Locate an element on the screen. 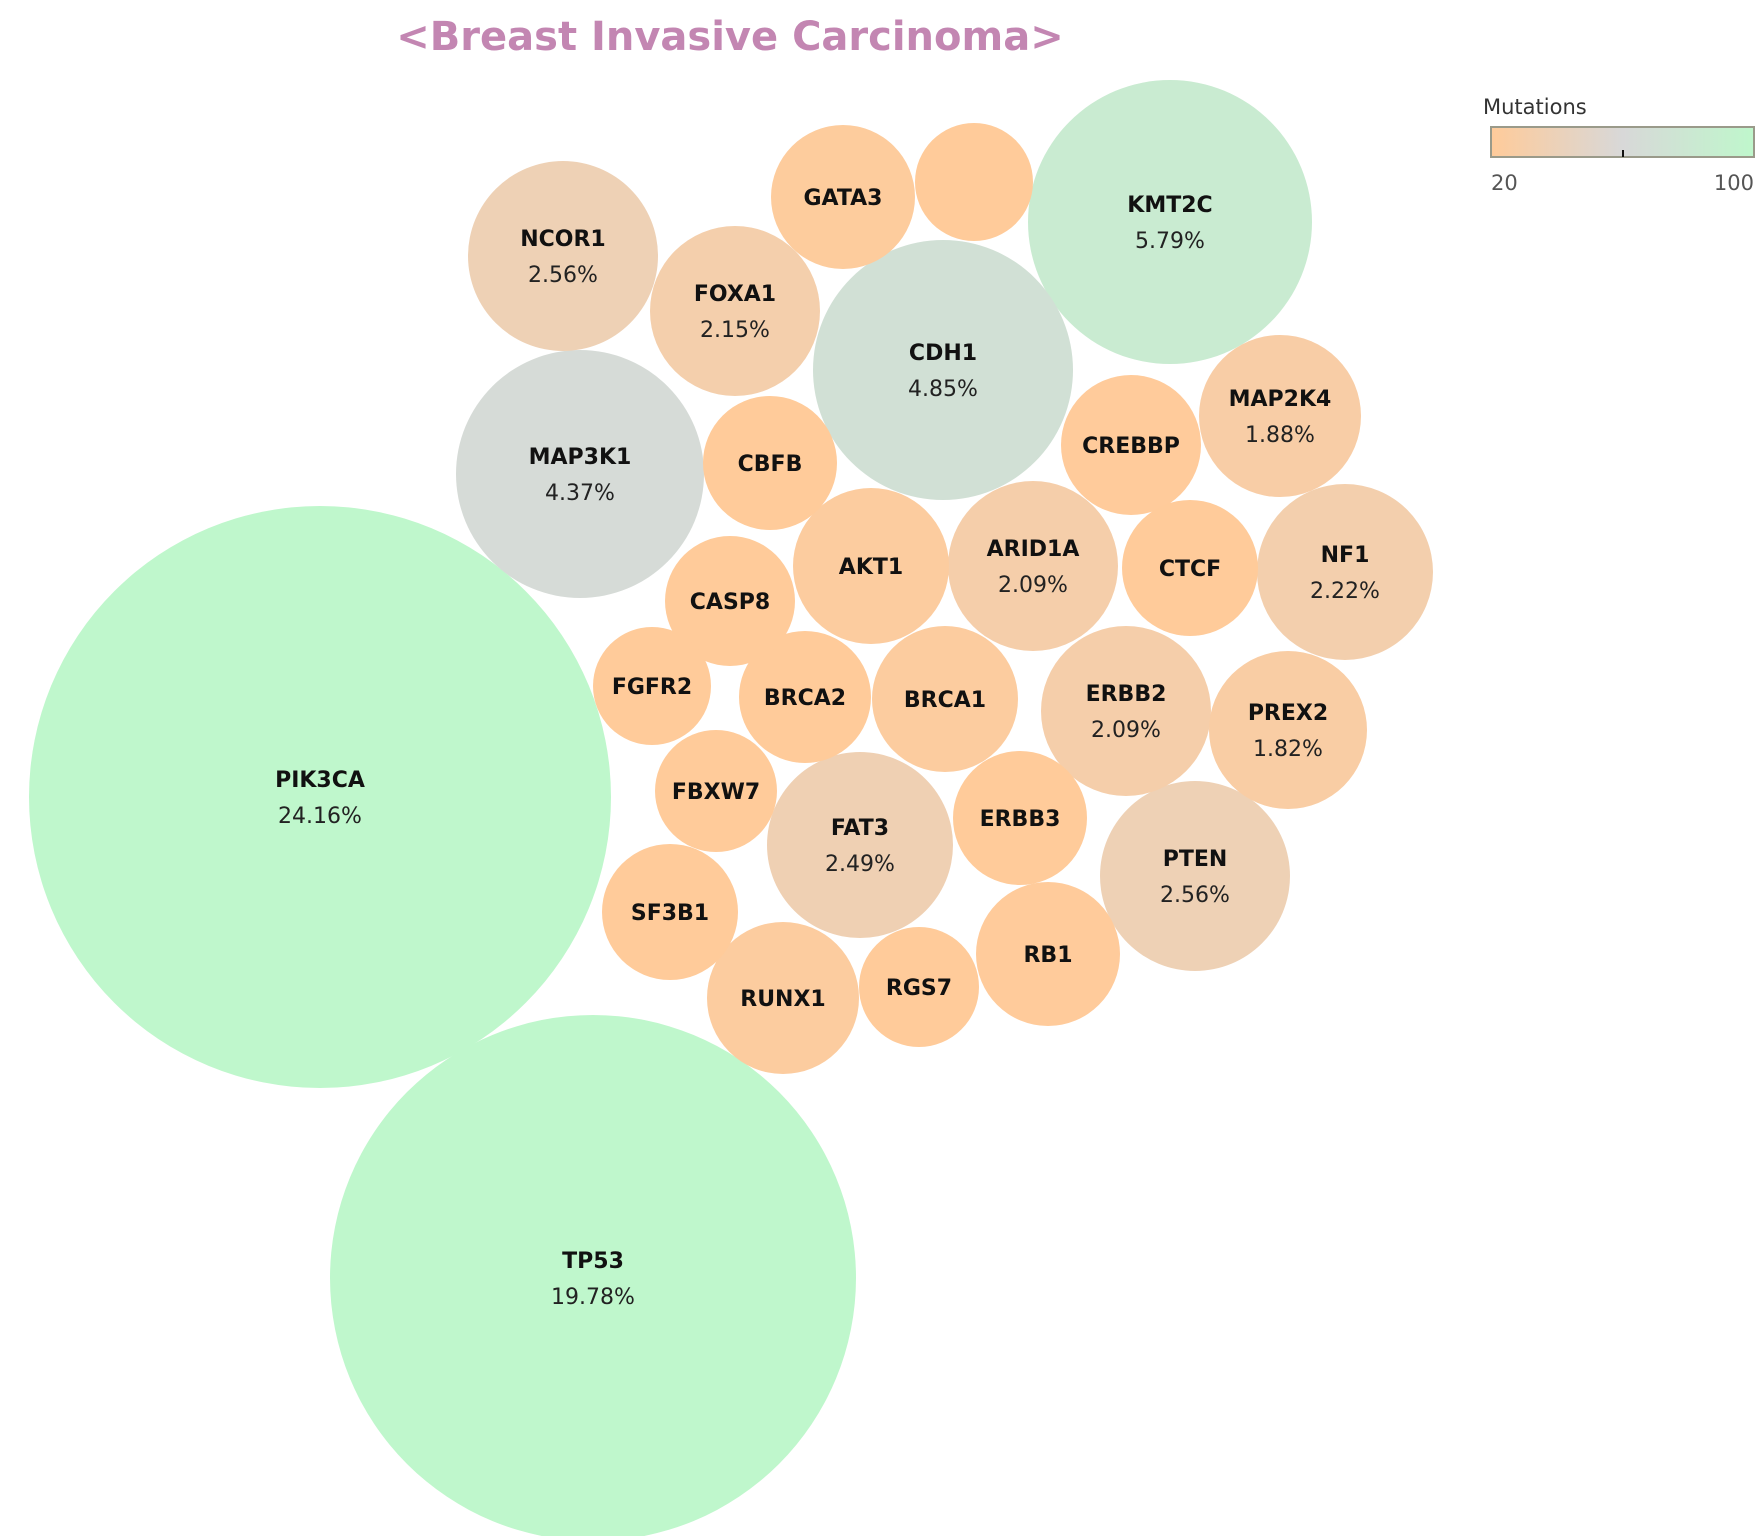 The height and width of the screenshot is (1536, 1758). bubble-pik3ca: PIK3CA 24.16% is located at coordinates (320, 797).